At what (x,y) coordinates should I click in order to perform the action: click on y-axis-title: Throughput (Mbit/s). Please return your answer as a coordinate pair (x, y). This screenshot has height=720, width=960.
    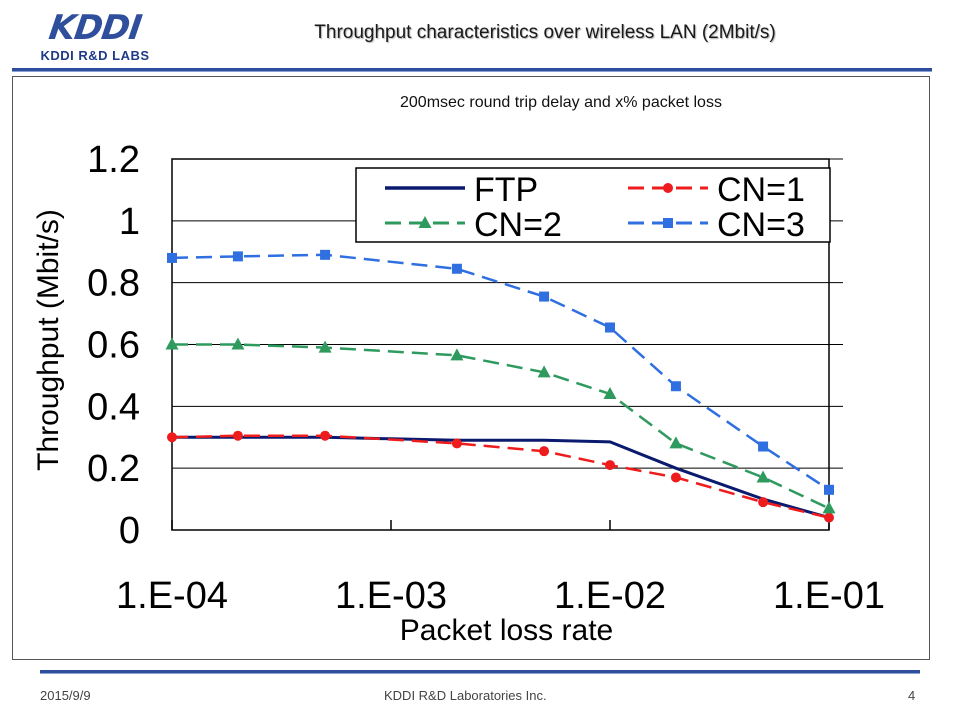
    Looking at the image, I should click on (48, 340).